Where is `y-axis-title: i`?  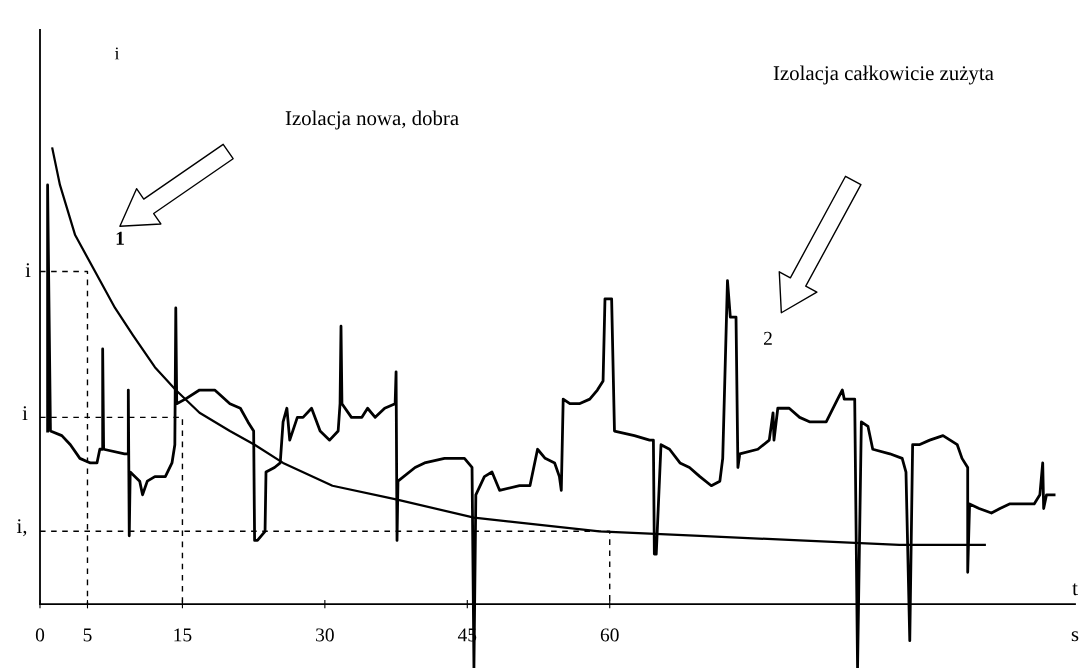
y-axis-title: i is located at coordinates (117, 53).